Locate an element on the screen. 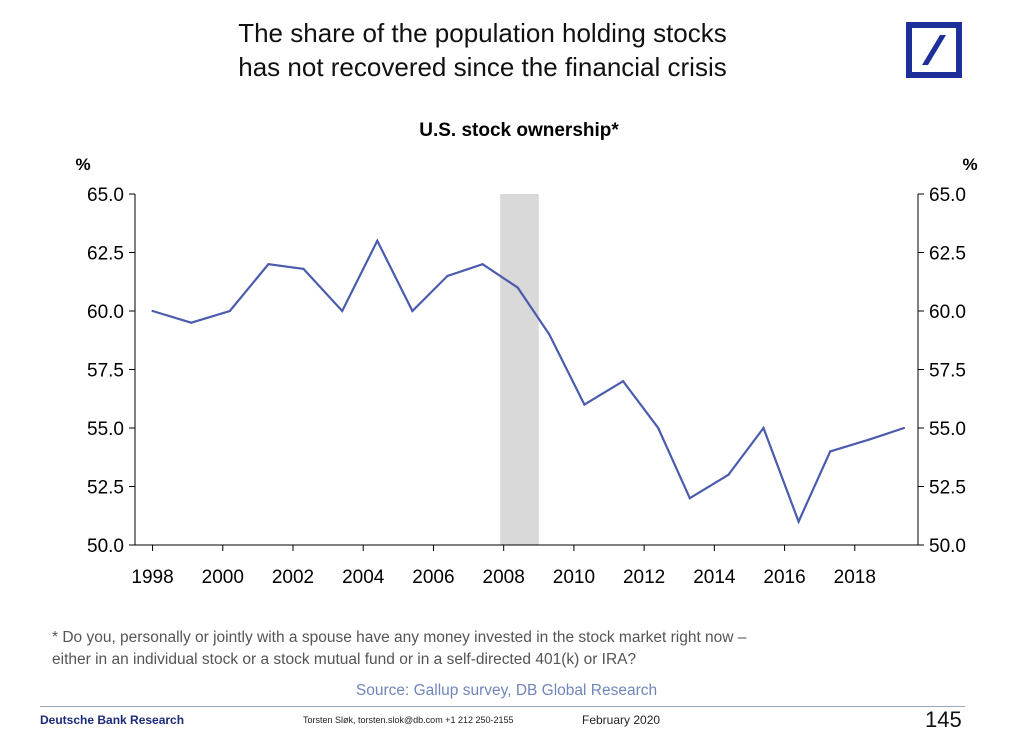 The image size is (1013, 755). y-tick-label-right: 52.5 is located at coordinates (947, 488).